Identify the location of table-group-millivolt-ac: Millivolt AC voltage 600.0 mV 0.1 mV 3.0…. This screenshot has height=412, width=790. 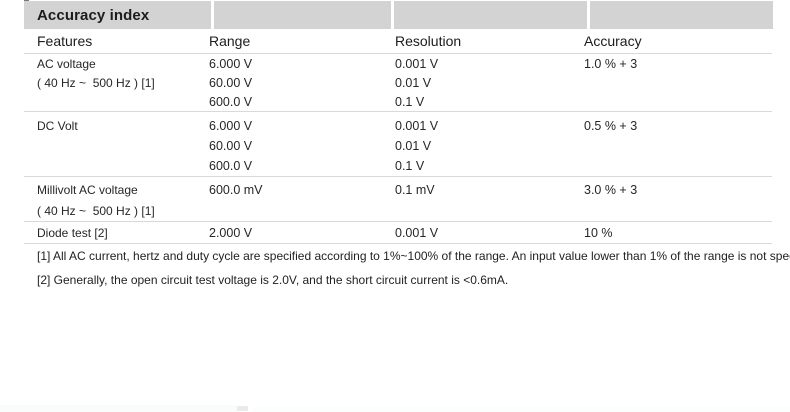
(398, 199).